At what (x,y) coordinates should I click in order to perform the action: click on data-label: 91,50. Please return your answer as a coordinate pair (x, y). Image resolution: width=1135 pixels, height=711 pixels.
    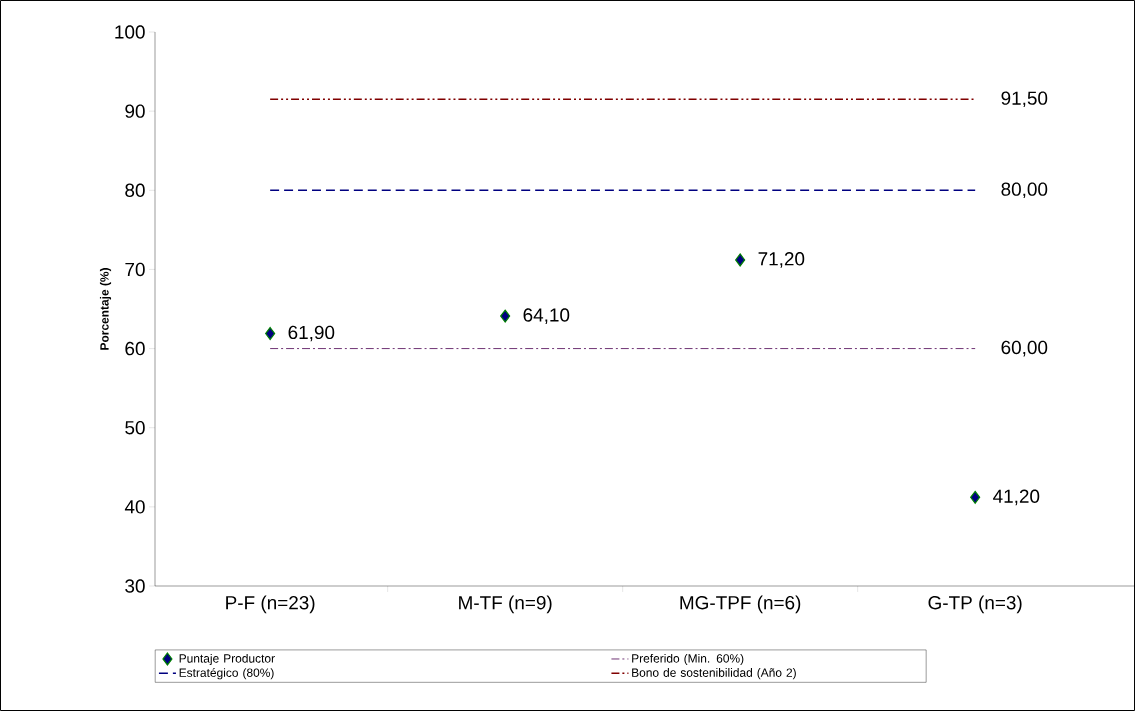
    Looking at the image, I should click on (1024, 99).